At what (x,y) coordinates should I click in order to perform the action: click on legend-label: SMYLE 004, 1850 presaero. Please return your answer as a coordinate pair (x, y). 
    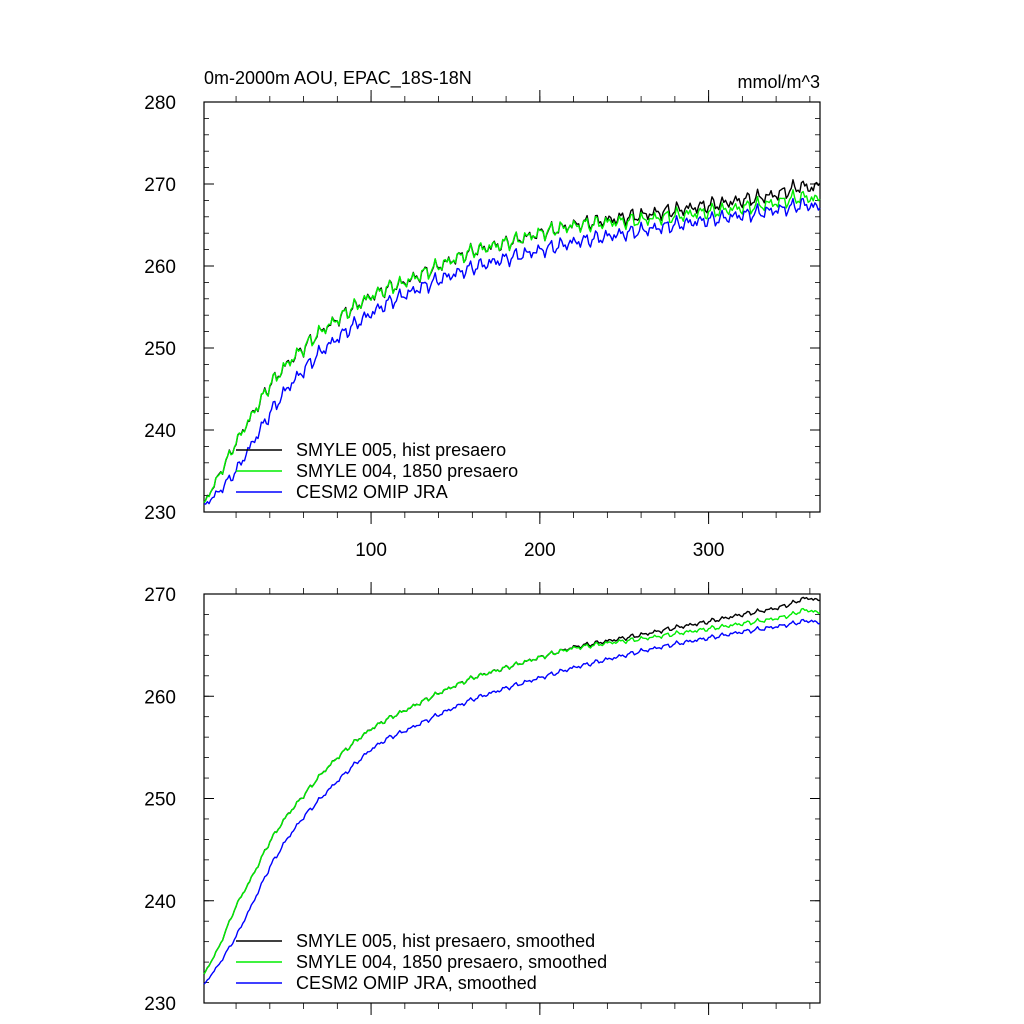
    Looking at the image, I should click on (407, 471).